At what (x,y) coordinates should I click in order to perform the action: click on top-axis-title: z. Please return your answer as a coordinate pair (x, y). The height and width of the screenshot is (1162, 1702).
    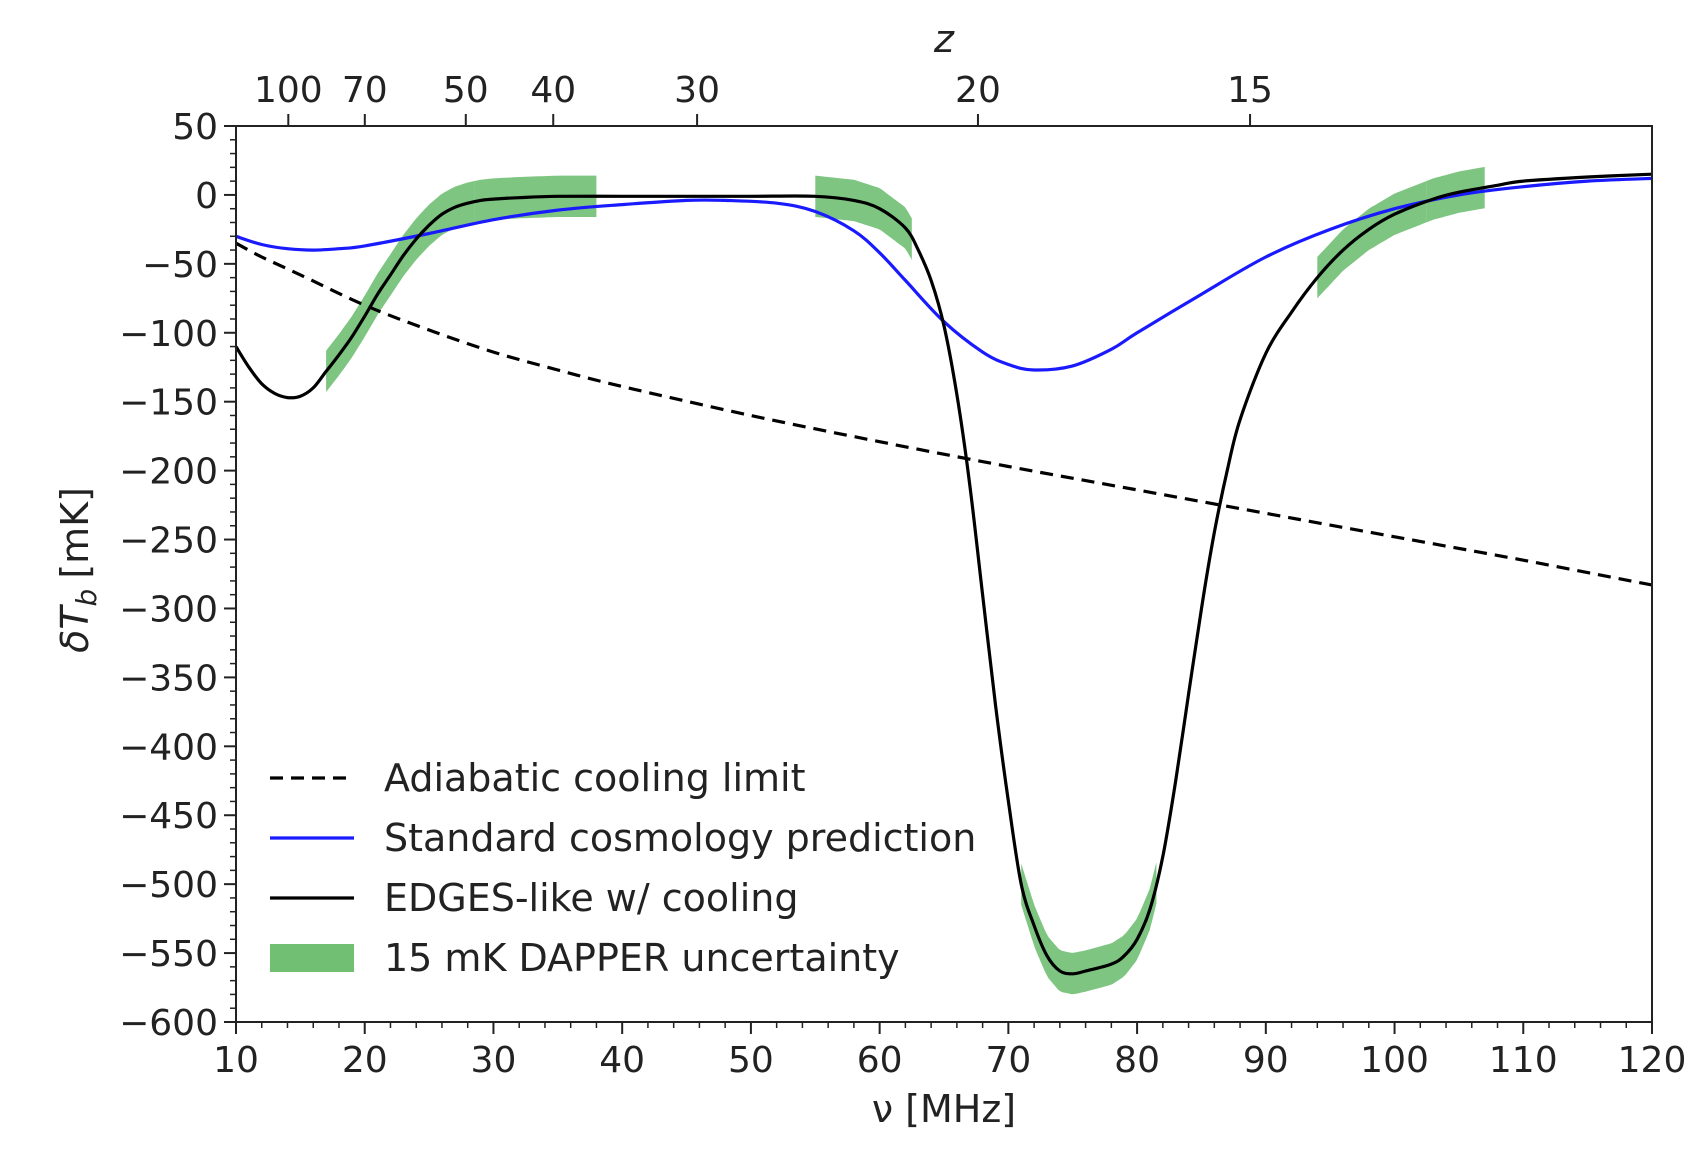
    Looking at the image, I should click on (944, 39).